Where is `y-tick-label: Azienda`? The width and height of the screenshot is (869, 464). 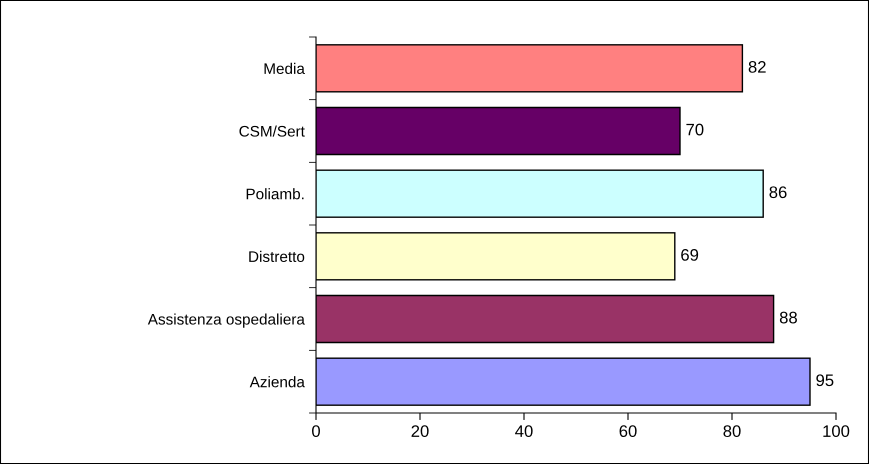
y-tick-label: Azienda is located at coordinates (277, 382).